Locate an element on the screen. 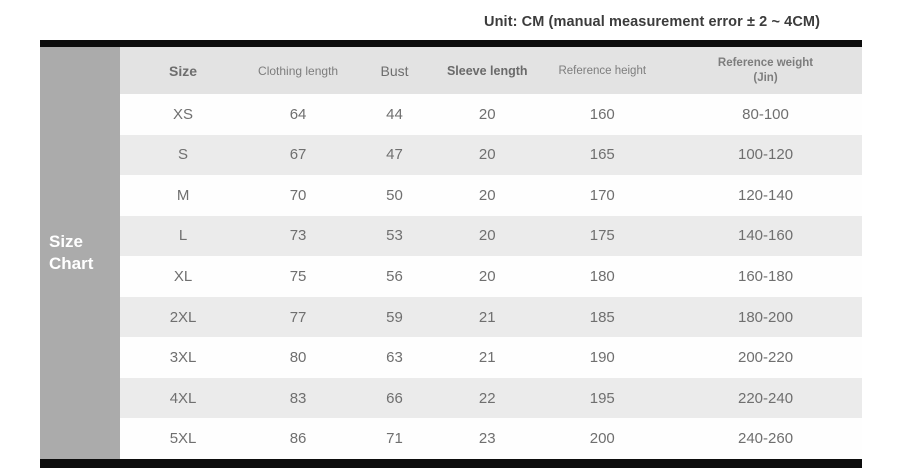  table-cell-reference-weight: 160-180 is located at coordinates (765, 276).